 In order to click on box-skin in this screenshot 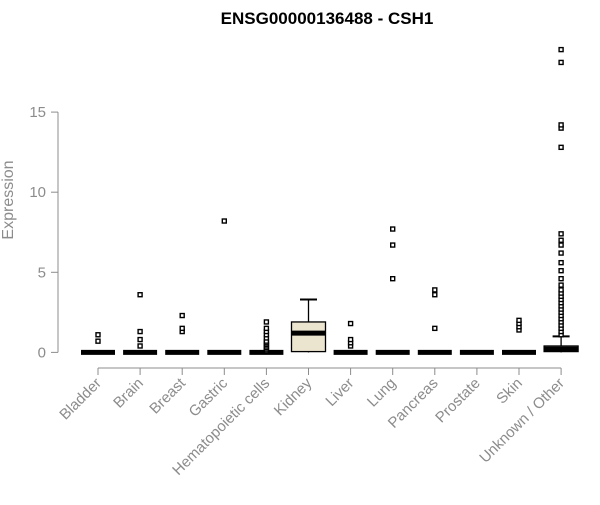, I will do `click(519, 336)`.